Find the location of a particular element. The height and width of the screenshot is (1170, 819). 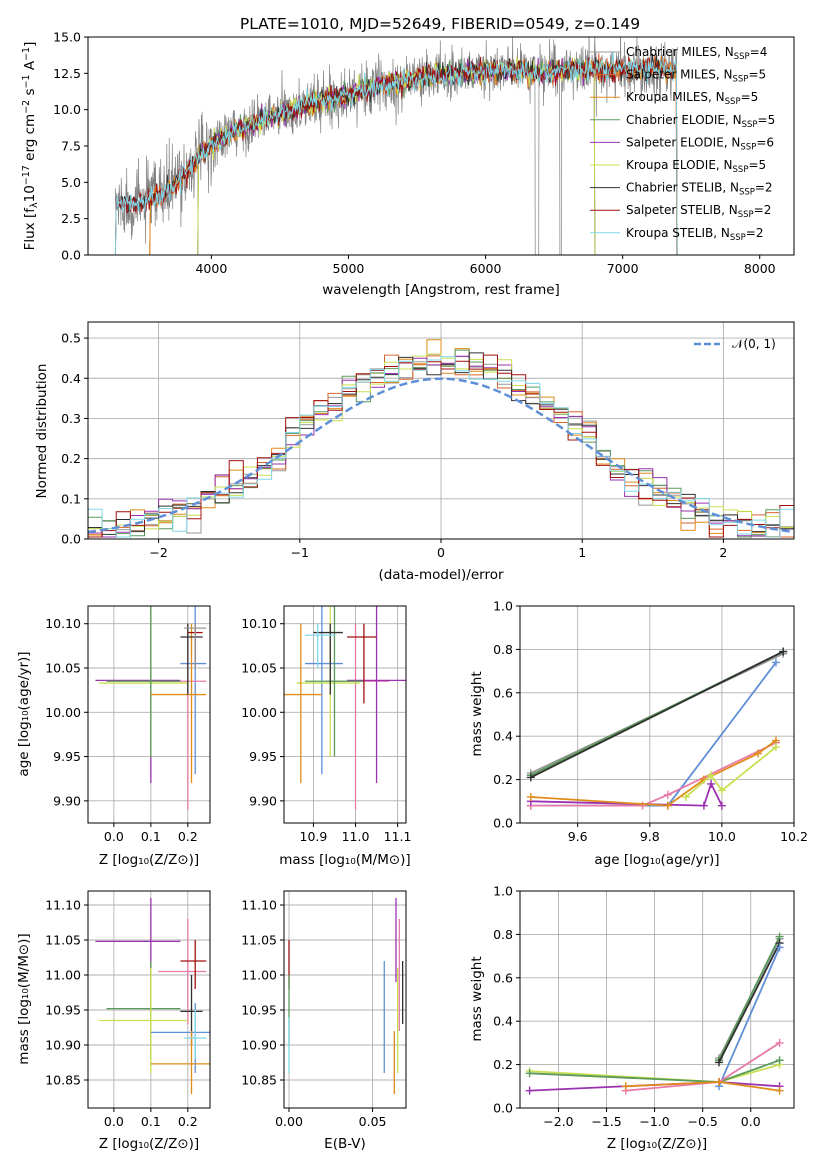

age_mass-xtick-label: 10.9 is located at coordinates (314, 836).